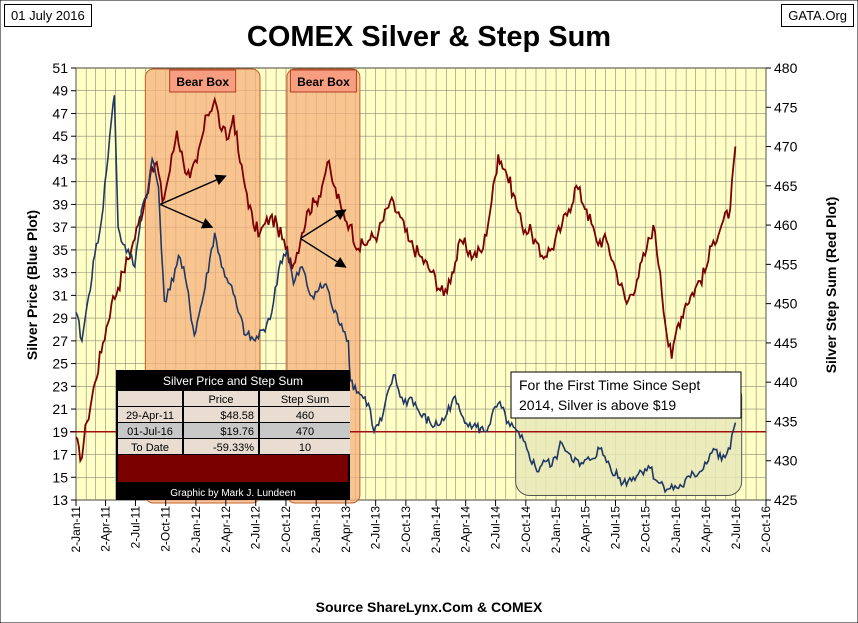  I want to click on table-cell-value: 10, so click(305, 448).